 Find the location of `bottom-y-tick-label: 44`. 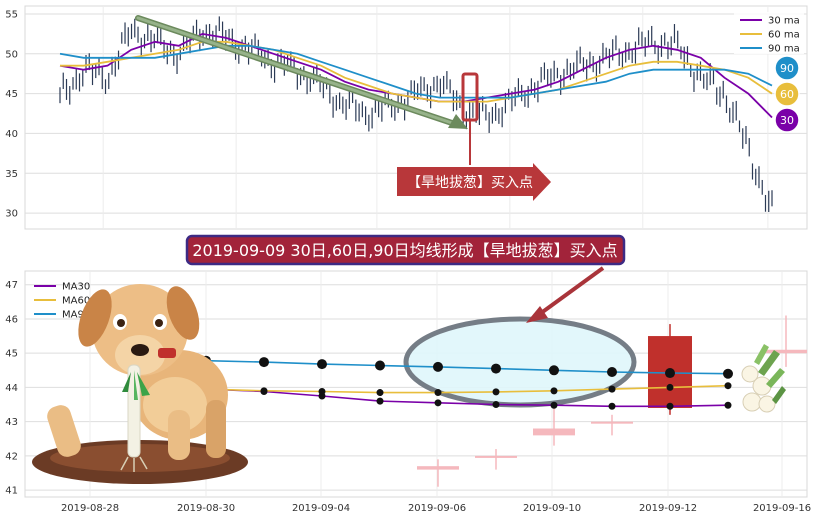

bottom-y-tick-label: 44 is located at coordinates (11, 388).